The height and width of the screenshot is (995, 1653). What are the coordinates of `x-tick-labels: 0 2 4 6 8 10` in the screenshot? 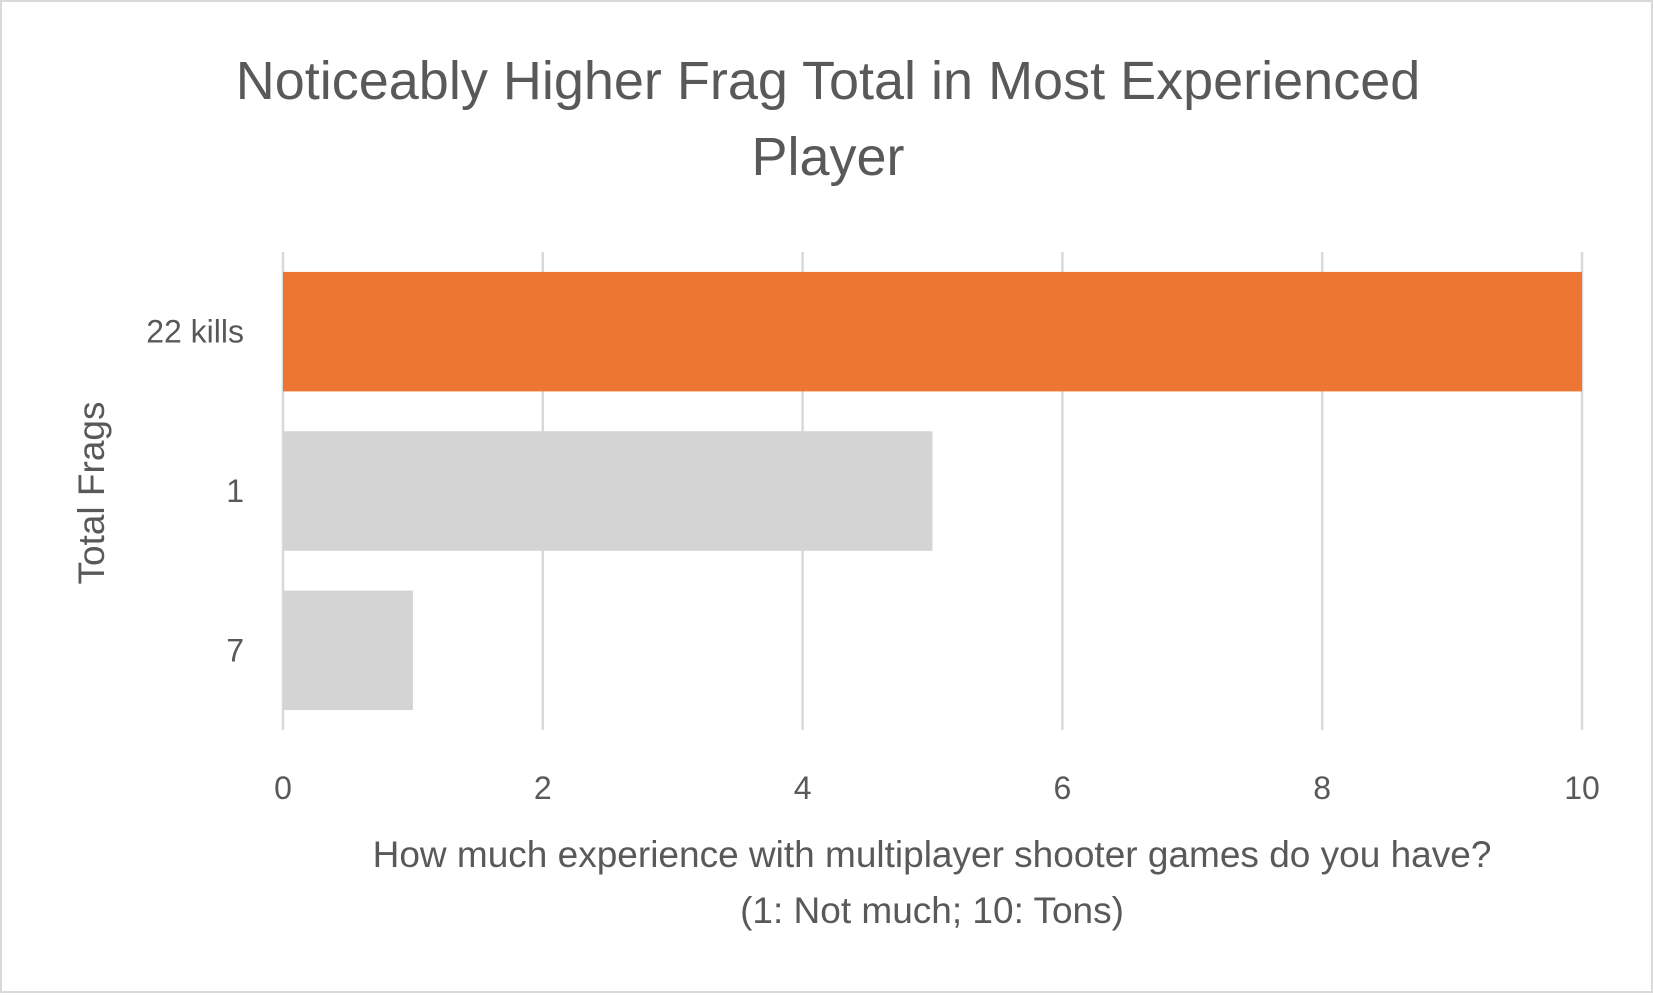 It's located at (937, 788).